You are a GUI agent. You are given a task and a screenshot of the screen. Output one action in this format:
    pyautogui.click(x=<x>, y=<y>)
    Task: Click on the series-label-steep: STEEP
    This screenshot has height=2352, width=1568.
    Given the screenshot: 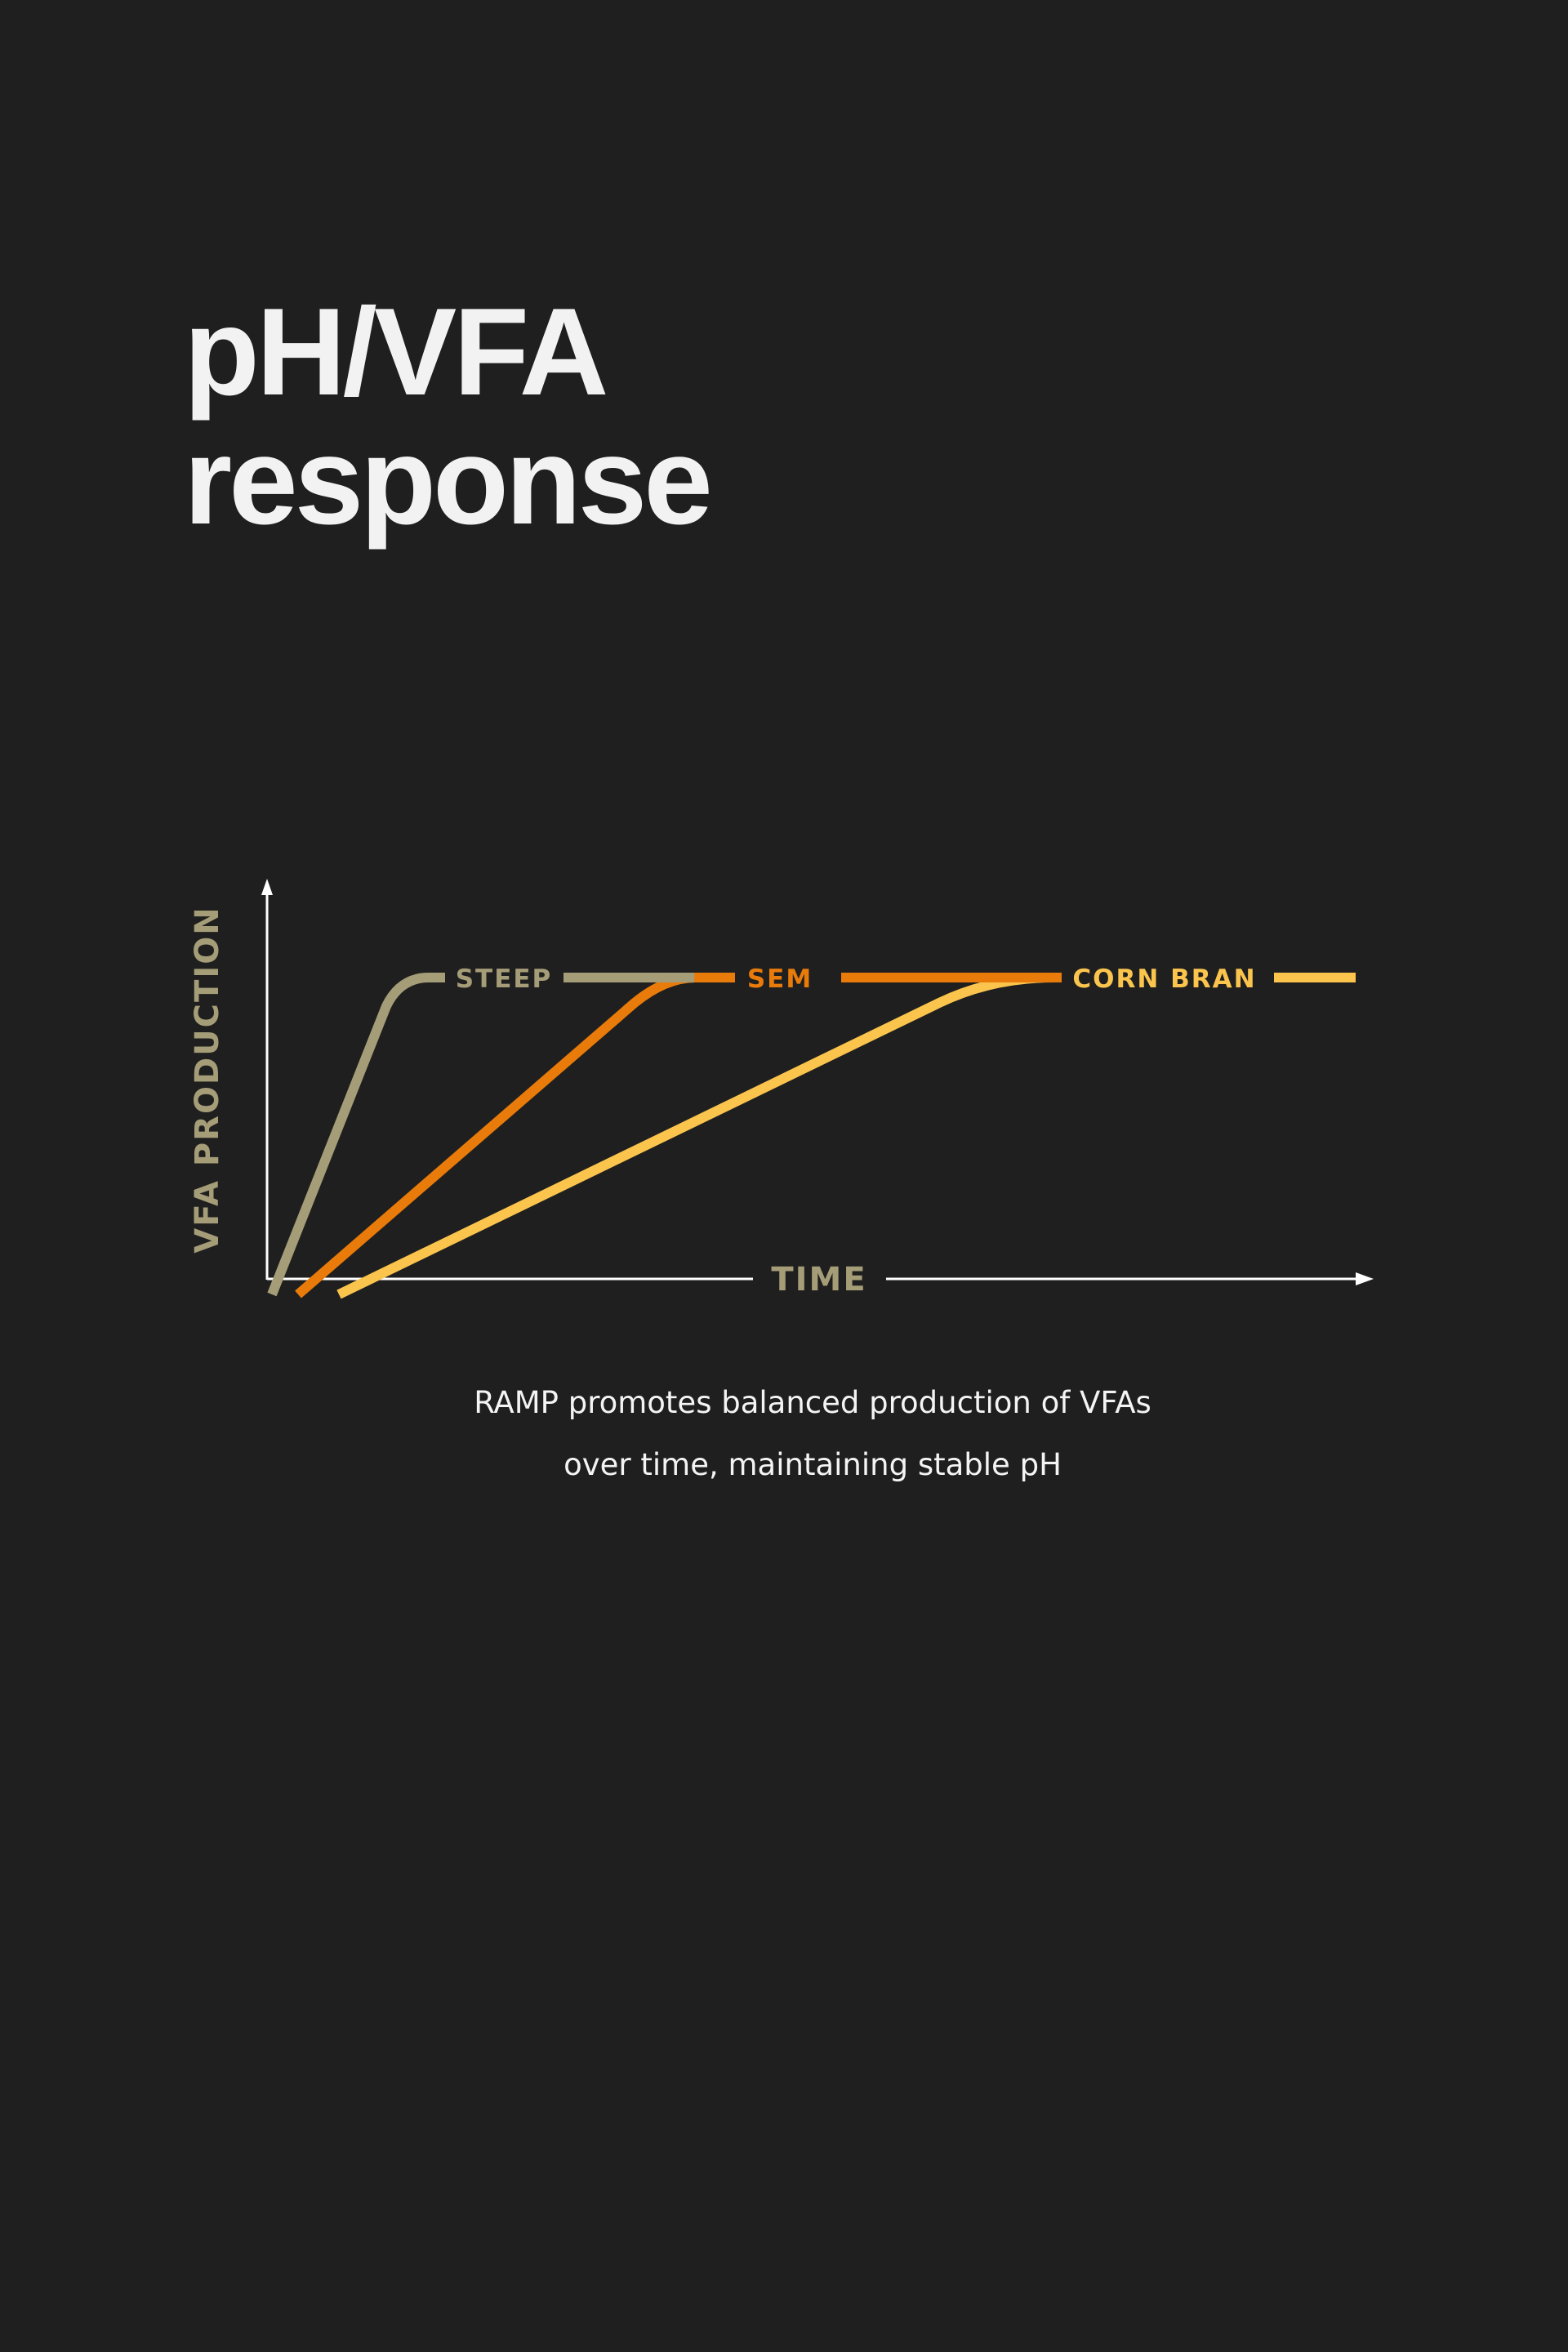 What is the action you would take?
    pyautogui.click(x=505, y=979)
    